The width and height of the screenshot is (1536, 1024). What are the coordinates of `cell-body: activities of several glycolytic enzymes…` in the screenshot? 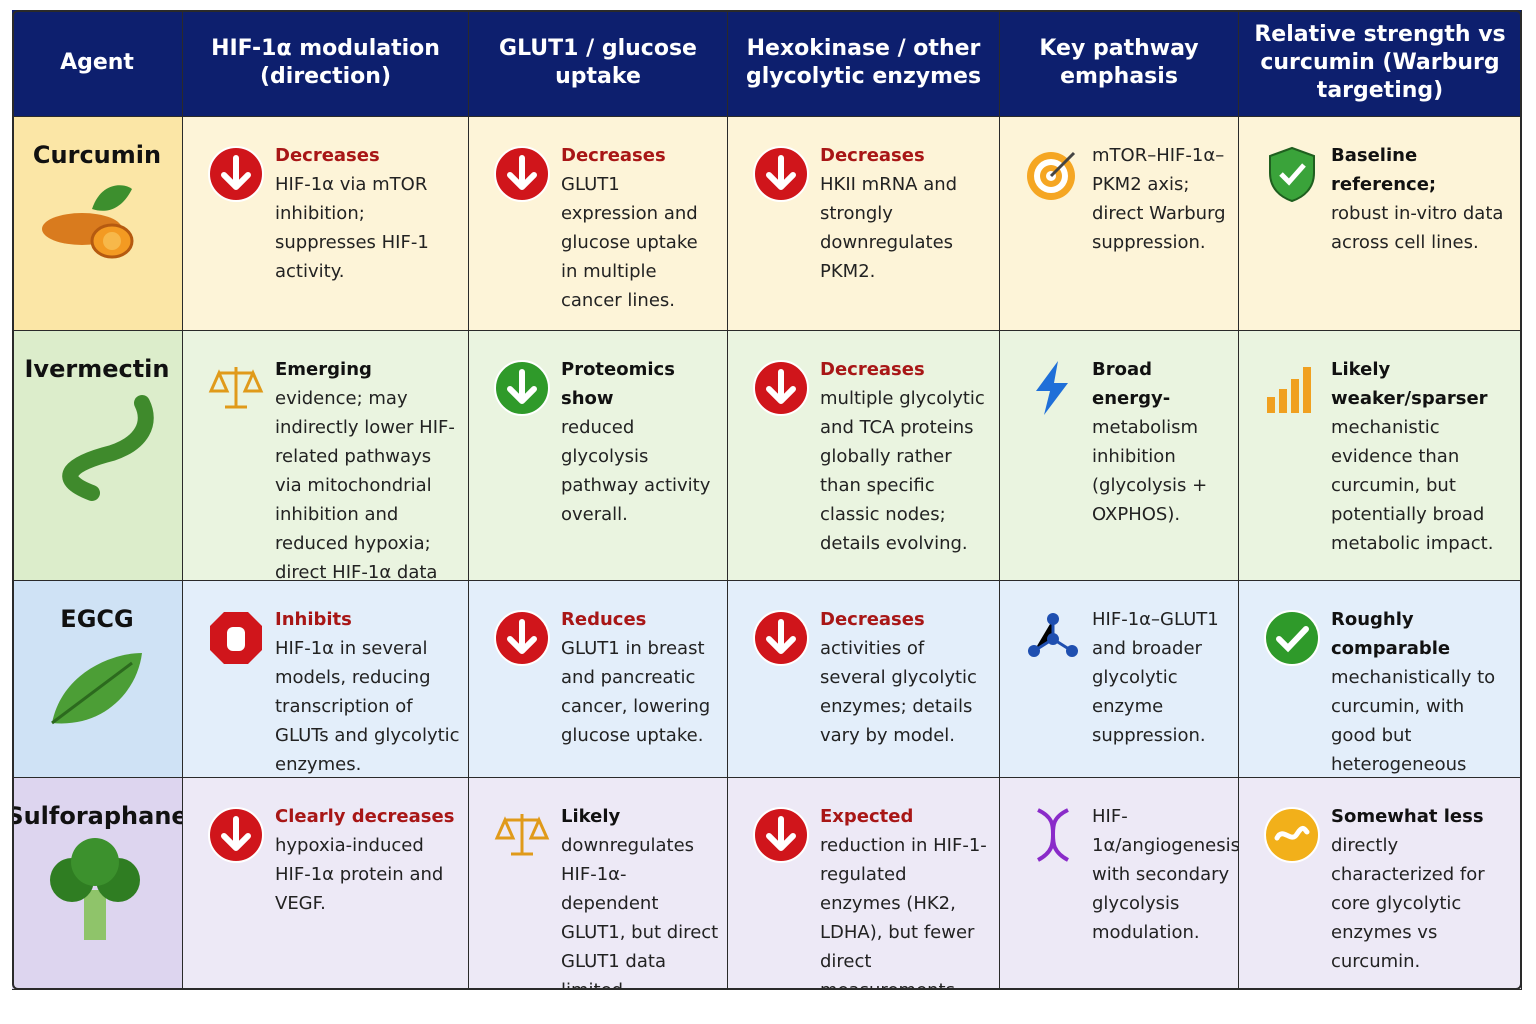 It's located at (898, 692).